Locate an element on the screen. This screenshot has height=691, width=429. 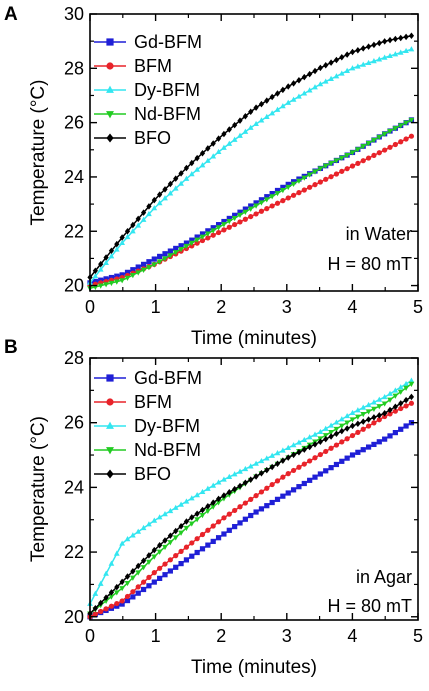
legend-label: Gd-BFM is located at coordinates (168, 378).